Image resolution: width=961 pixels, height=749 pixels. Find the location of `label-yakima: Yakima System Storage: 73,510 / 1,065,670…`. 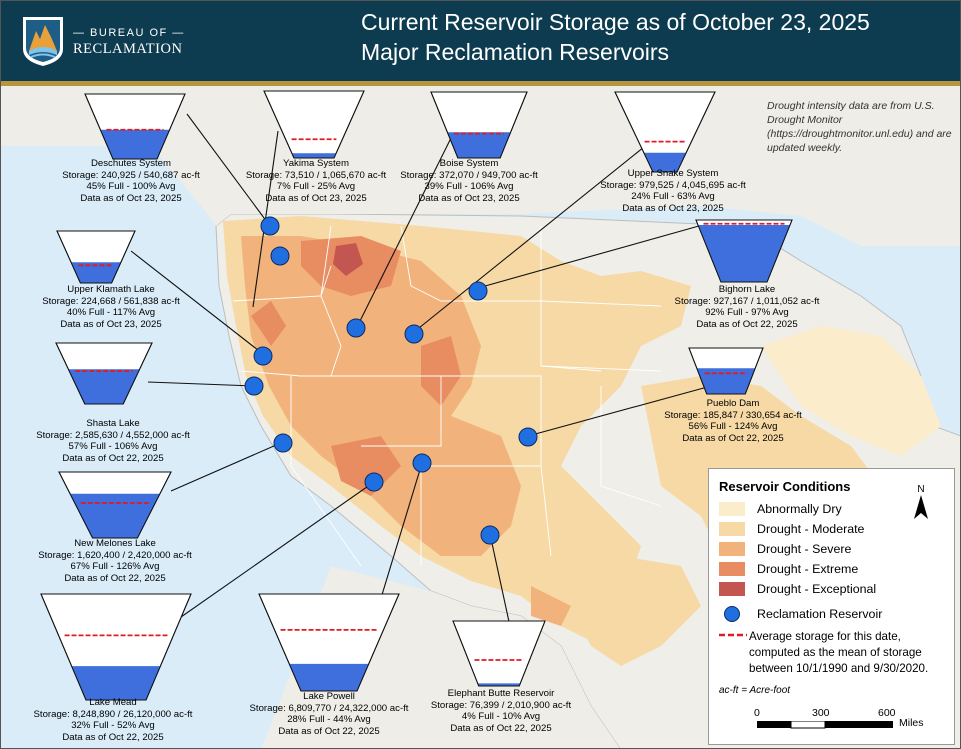

label-yakima: Yakima System Storage: 73,510 / 1,065,670… is located at coordinates (316, 181).